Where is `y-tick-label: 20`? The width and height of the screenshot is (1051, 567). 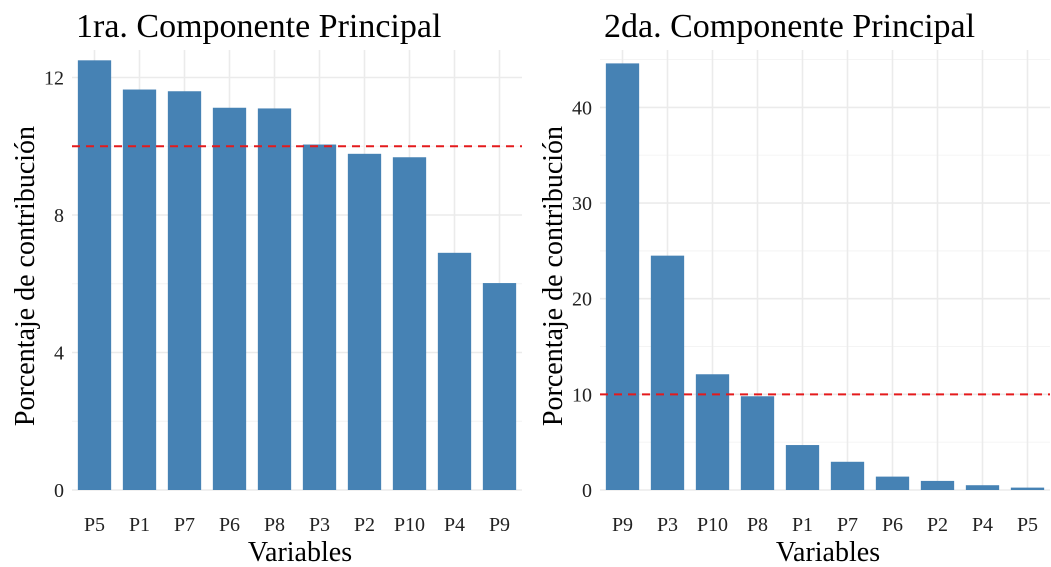
y-tick-label: 20 is located at coordinates (582, 300).